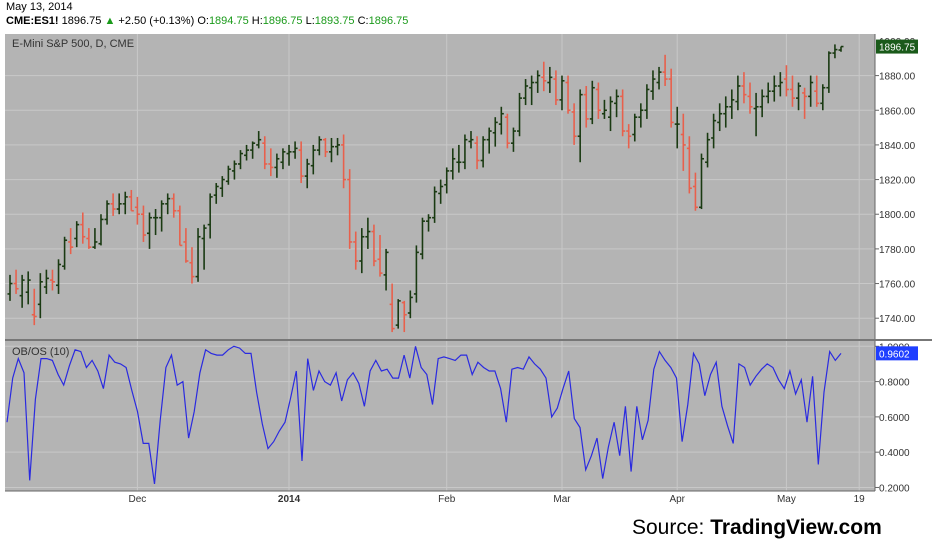  I want to click on source-brand: TradingView.com, so click(796, 527).